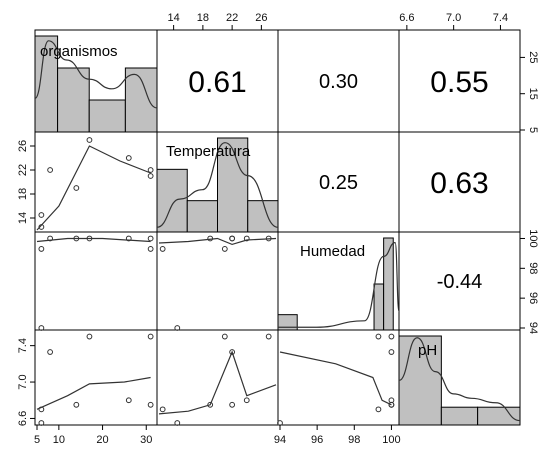  I want to click on correlation-value: 0.25, so click(338, 183).